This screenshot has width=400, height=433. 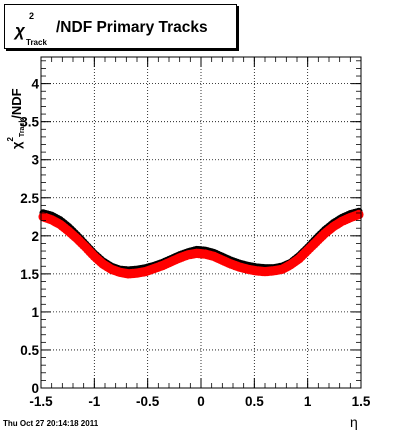 What do you see at coordinates (29, 274) in the screenshot?
I see `y-tick-label: 1.5` at bounding box center [29, 274].